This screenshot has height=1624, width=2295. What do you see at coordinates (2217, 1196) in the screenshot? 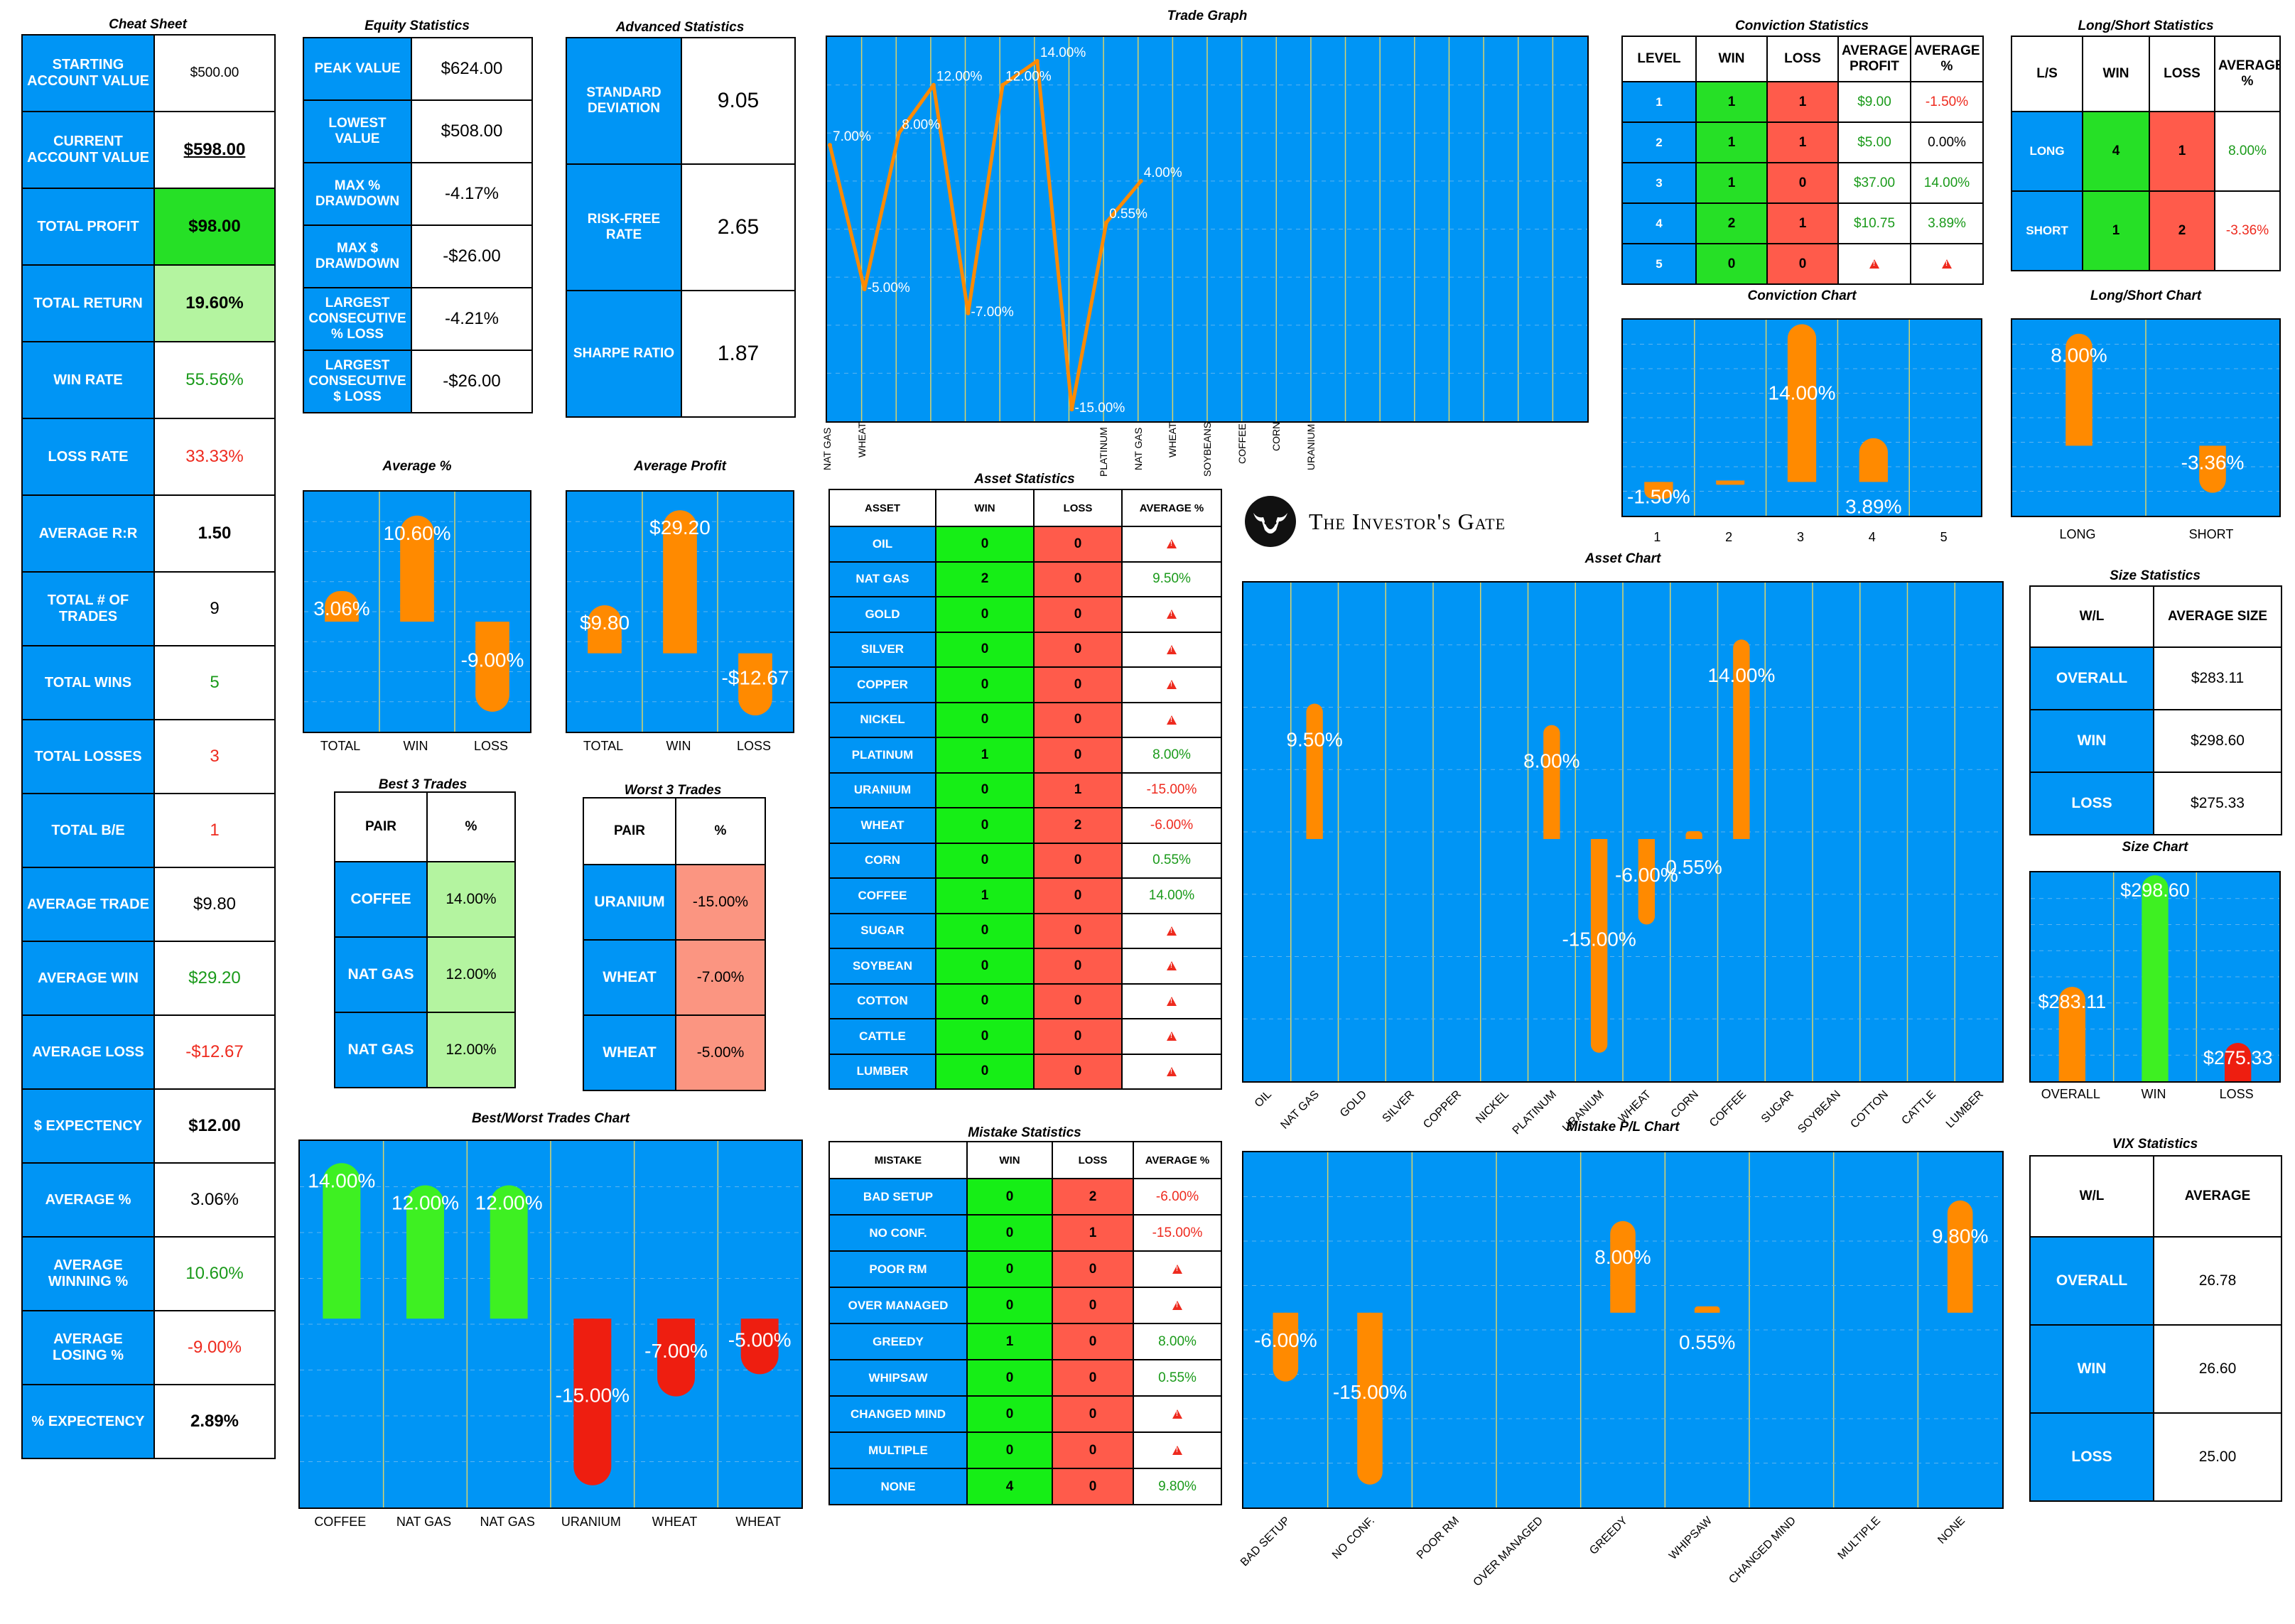
I see `vix-stat-header: AVERAGE` at bounding box center [2217, 1196].